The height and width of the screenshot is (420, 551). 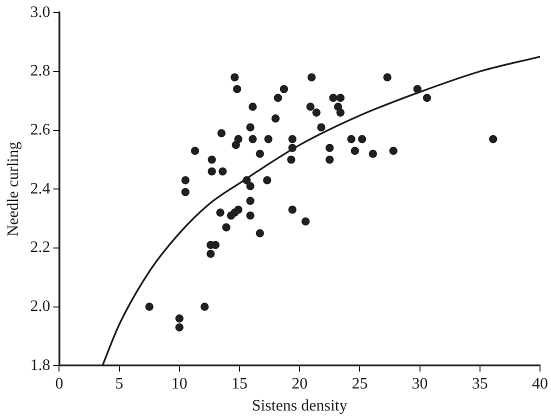 What do you see at coordinates (59, 383) in the screenshot?
I see `x-tick-label: 0` at bounding box center [59, 383].